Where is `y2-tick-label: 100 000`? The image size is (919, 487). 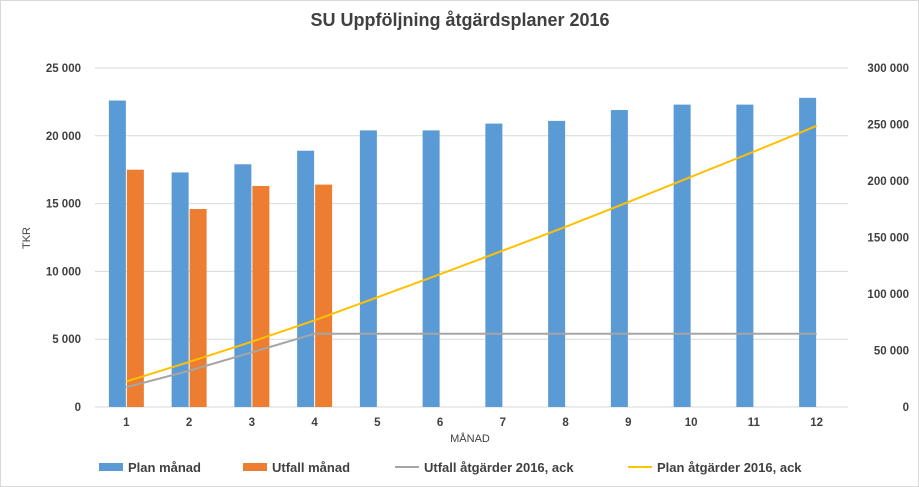
y2-tick-label: 100 000 is located at coordinates (888, 295).